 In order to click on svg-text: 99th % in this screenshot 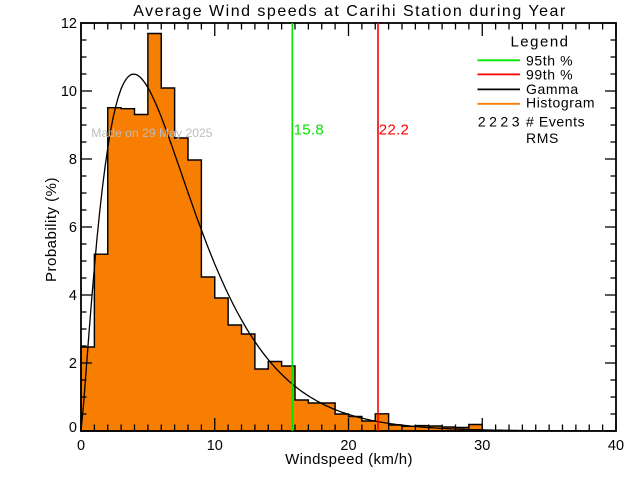, I will do `click(549, 75)`.